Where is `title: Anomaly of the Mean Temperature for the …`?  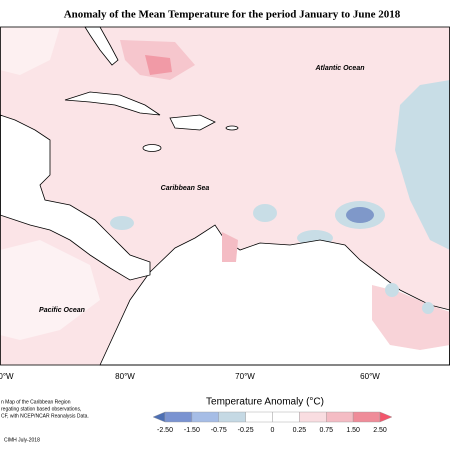
title: Anomaly of the Mean Temperature for the … is located at coordinates (232, 15).